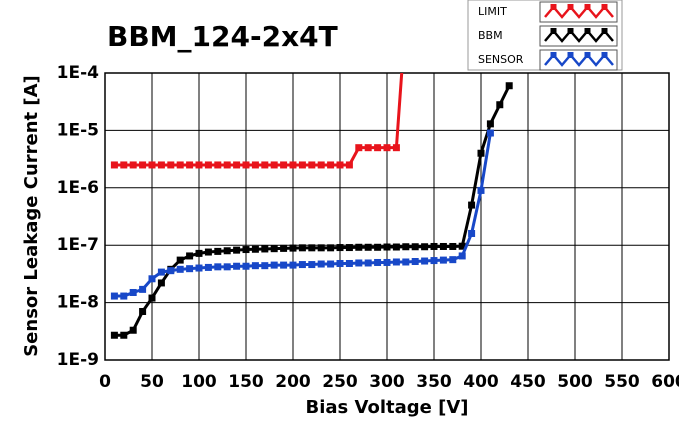  What do you see at coordinates (481, 382) in the screenshot?
I see `x-tick-label: 400` at bounding box center [481, 382].